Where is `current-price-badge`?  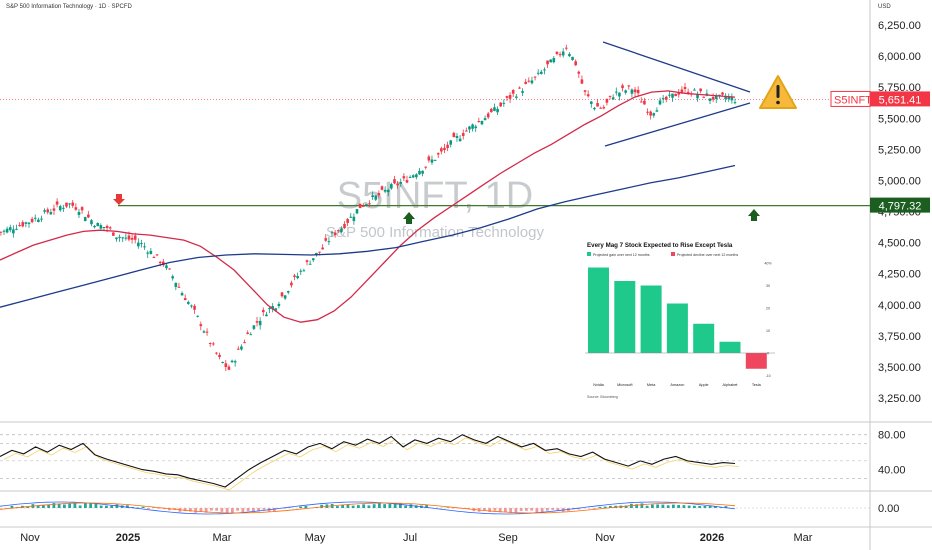 current-price-badge is located at coordinates (900, 99).